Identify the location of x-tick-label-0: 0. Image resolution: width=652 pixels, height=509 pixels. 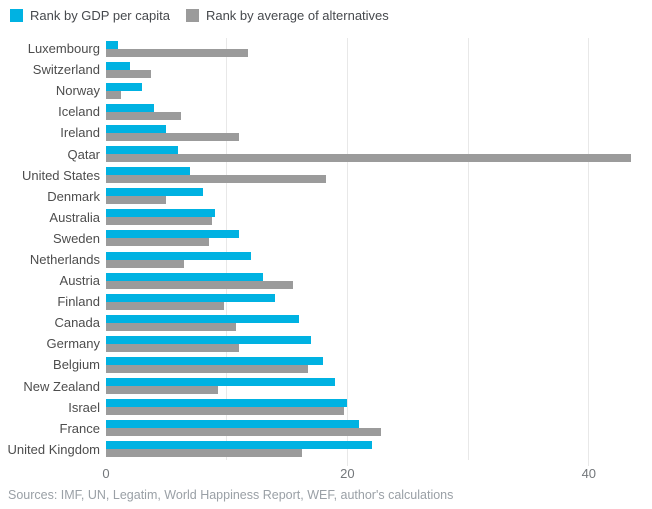
(106, 473).